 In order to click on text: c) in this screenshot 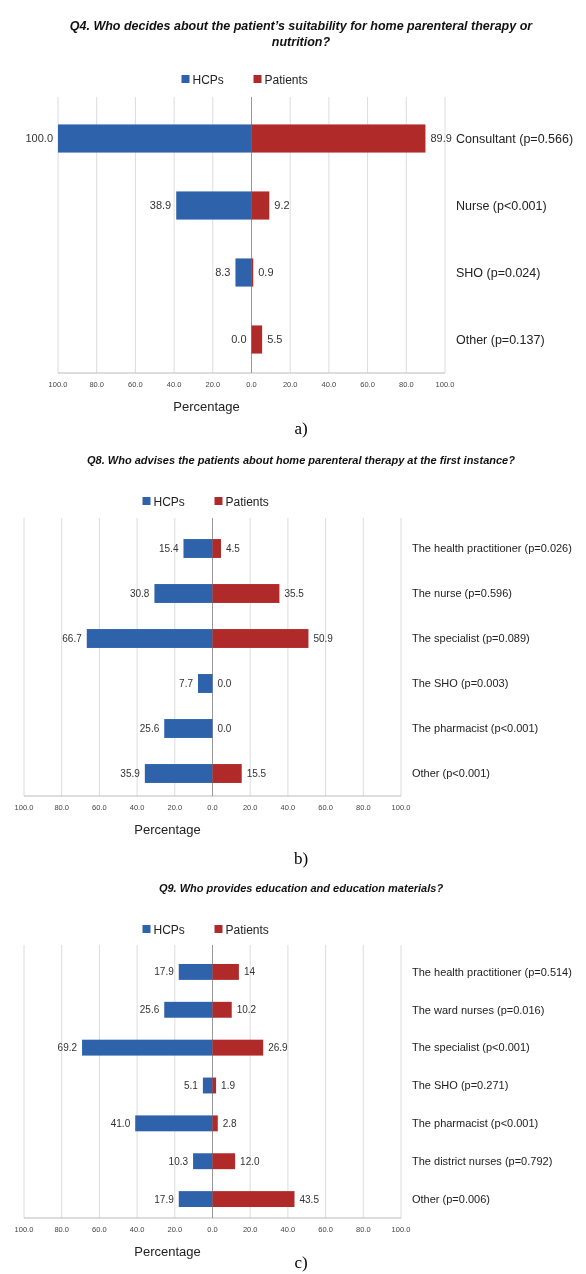, I will do `click(301, 1262)`.